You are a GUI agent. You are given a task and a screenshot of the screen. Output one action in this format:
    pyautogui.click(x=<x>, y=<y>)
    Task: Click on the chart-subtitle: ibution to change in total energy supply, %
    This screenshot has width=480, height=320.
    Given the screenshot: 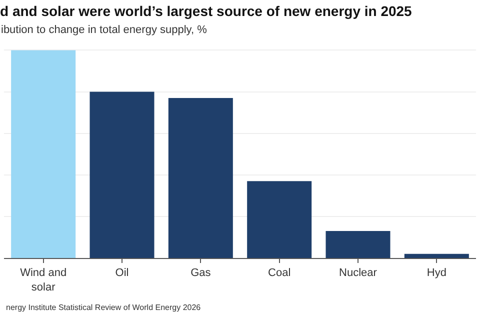 What is the action you would take?
    pyautogui.click(x=104, y=30)
    